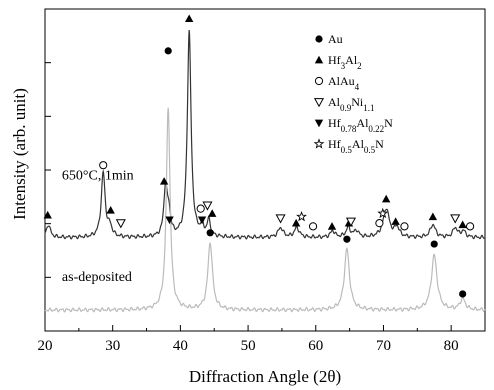 This screenshot has height=390, width=494. I want to click on legend-label: Al0.9Ni1.1, so click(351, 104).